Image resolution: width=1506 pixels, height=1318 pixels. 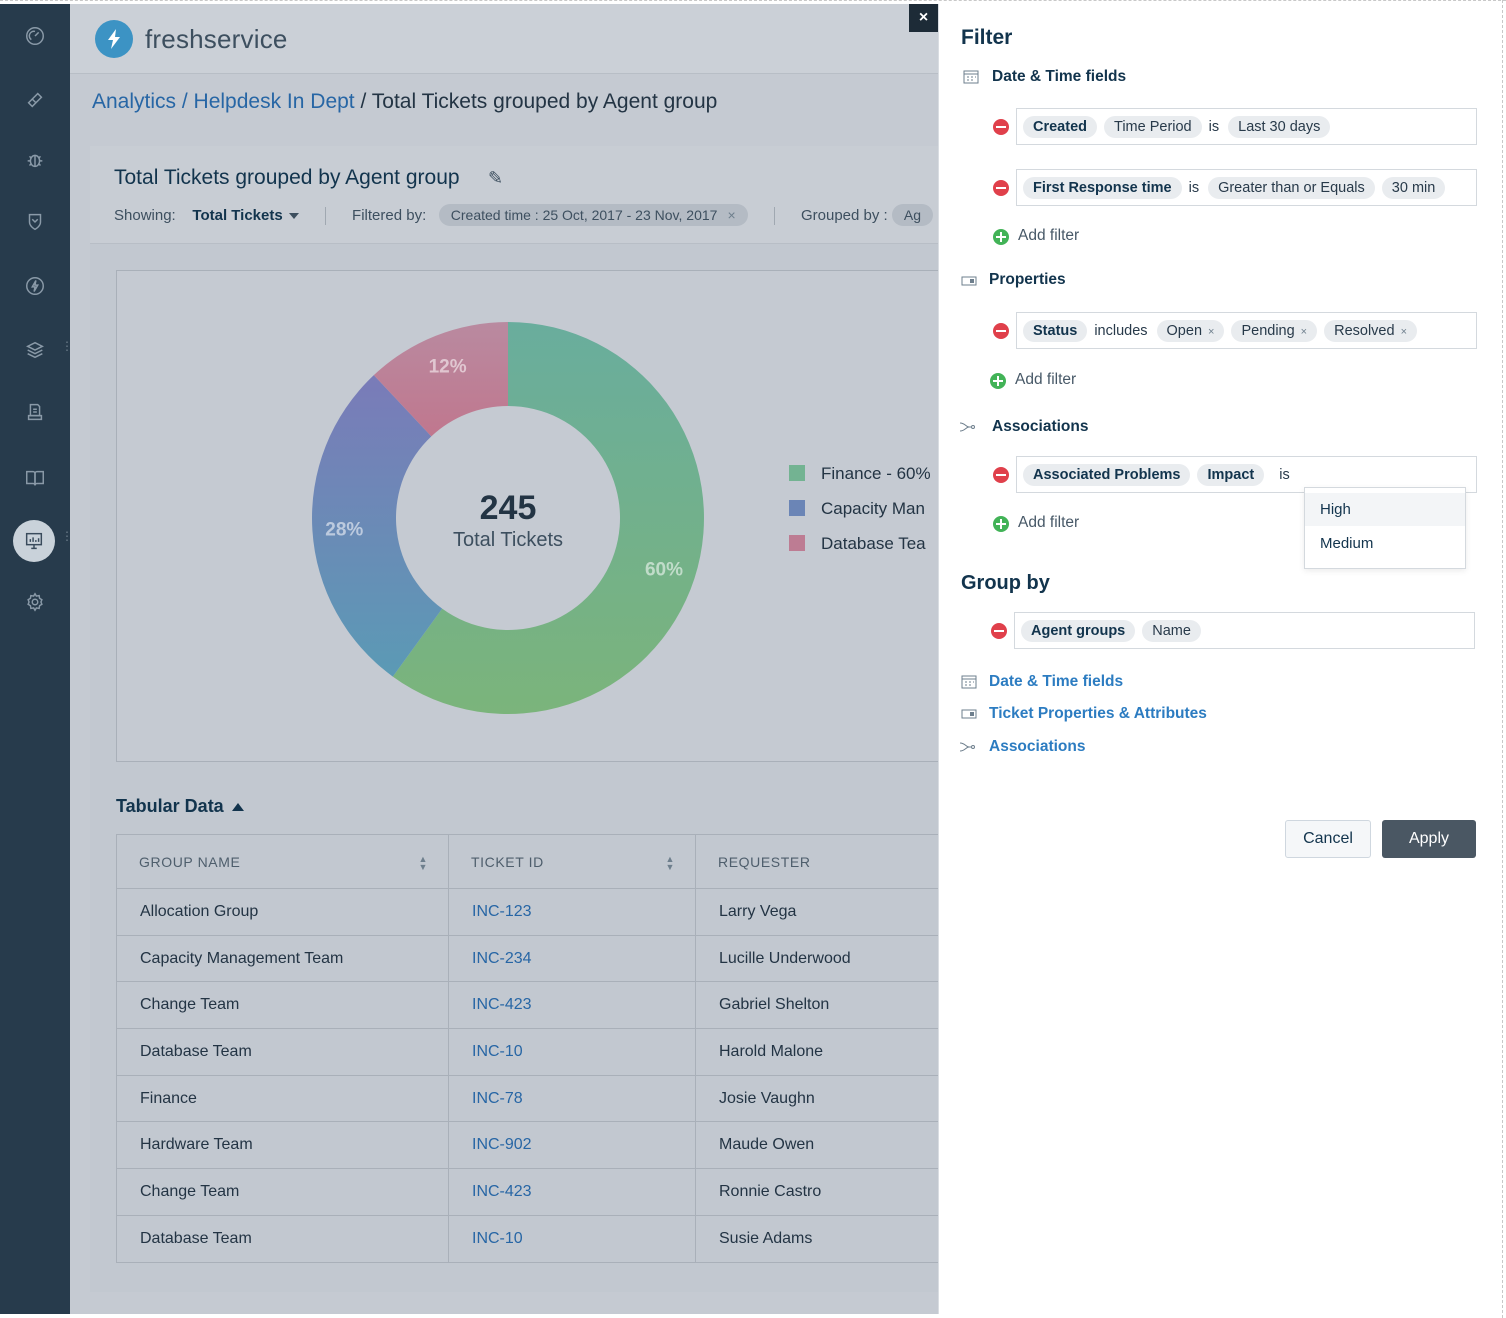 What do you see at coordinates (857, 544) in the screenshot?
I see `legend-item-database: Database Tea` at bounding box center [857, 544].